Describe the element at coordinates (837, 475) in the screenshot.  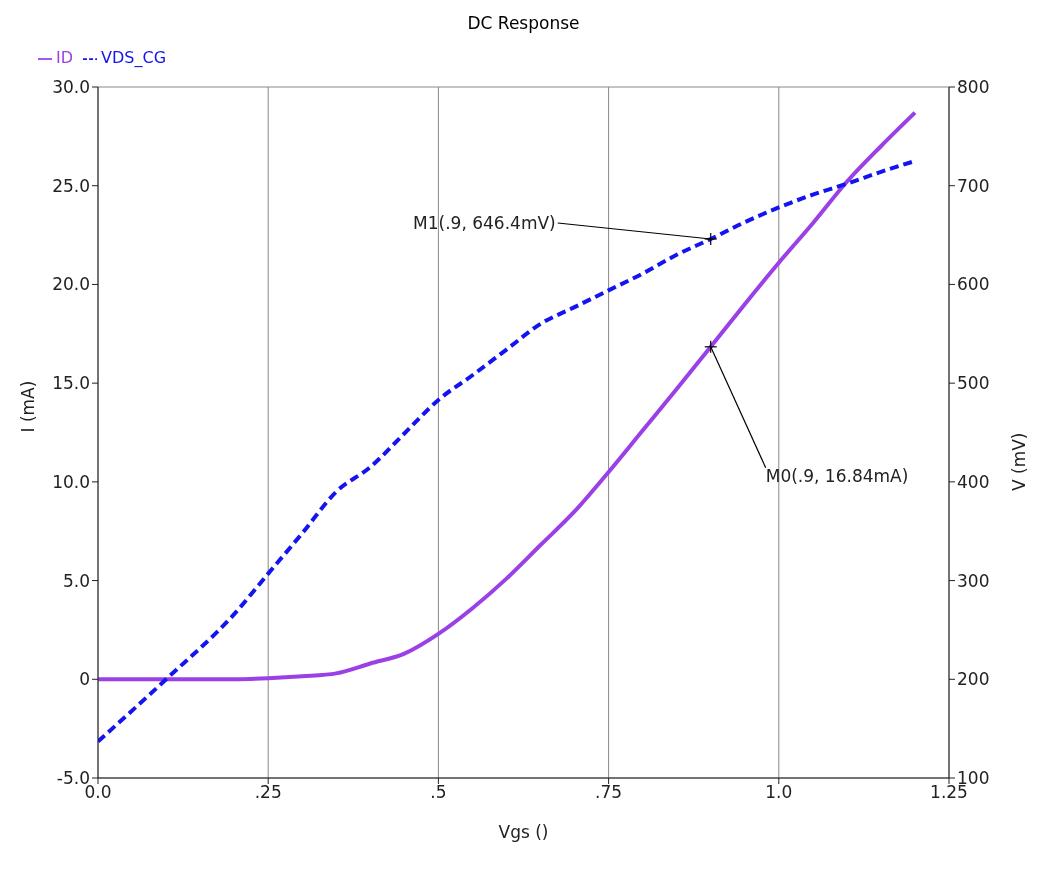
I see `annotation: M0(.9, 16.84mA)` at that location.